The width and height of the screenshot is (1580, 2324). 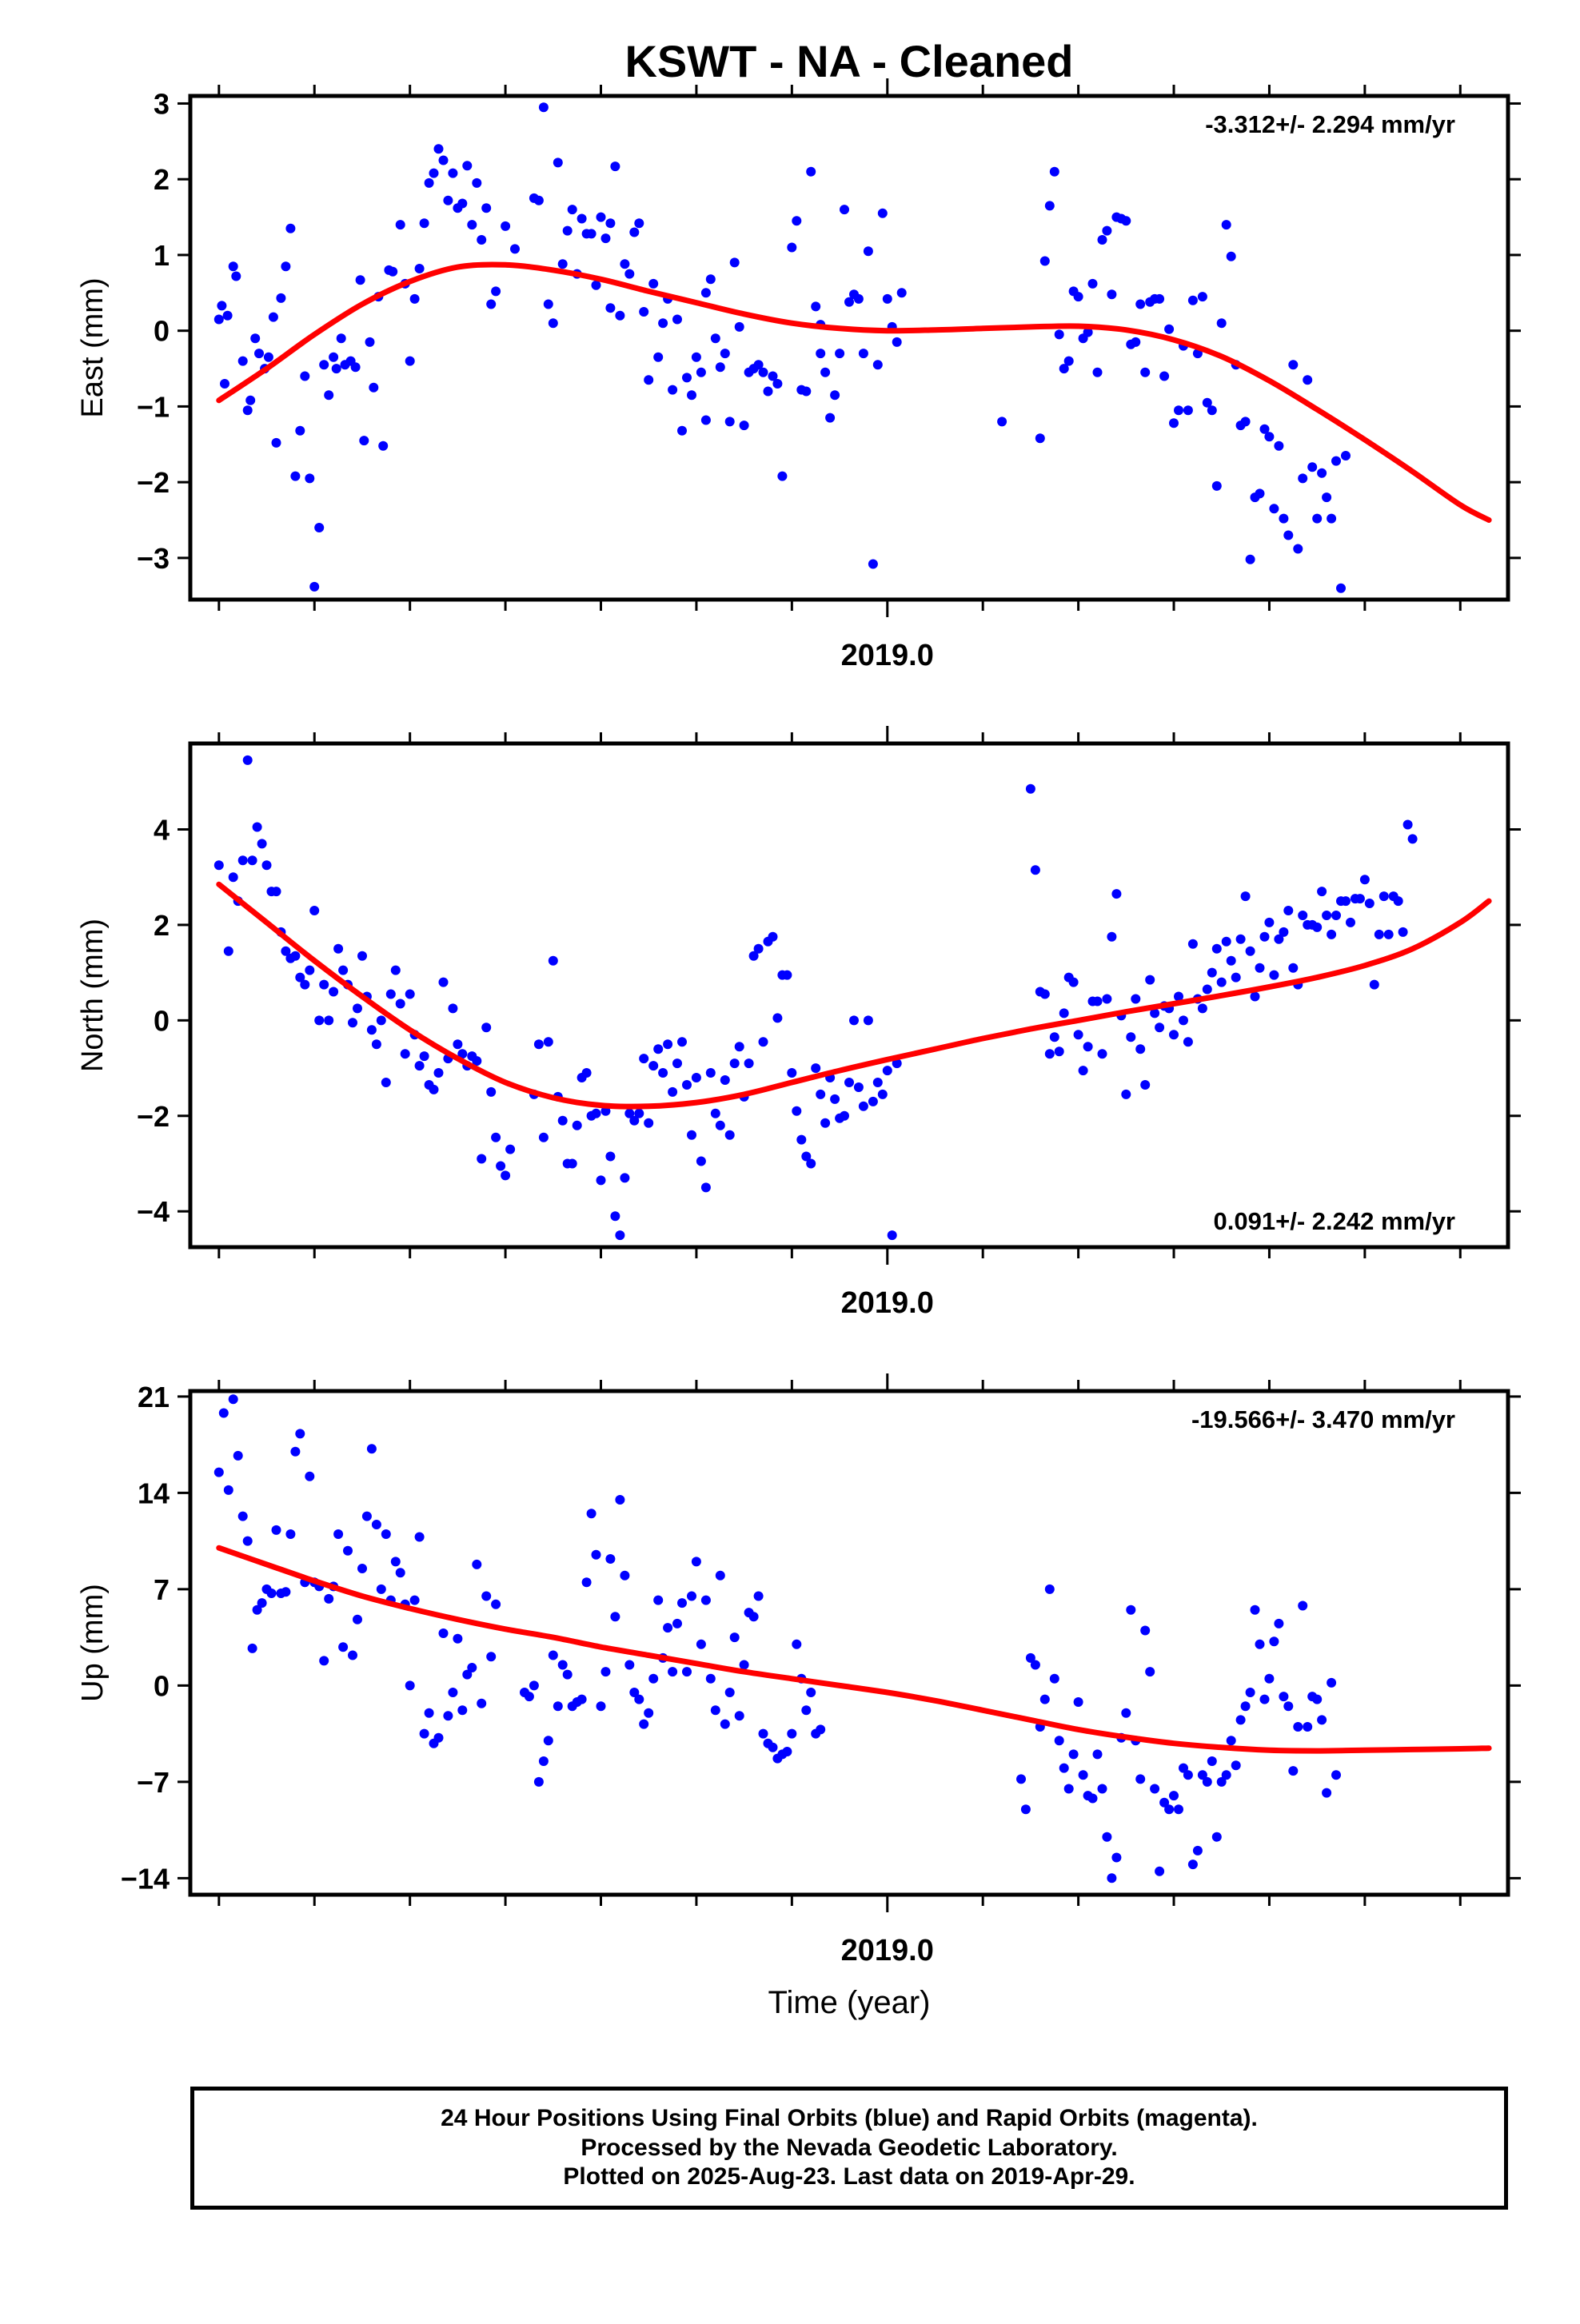 I want to click on y-tick-label: 3, so click(x=162, y=103).